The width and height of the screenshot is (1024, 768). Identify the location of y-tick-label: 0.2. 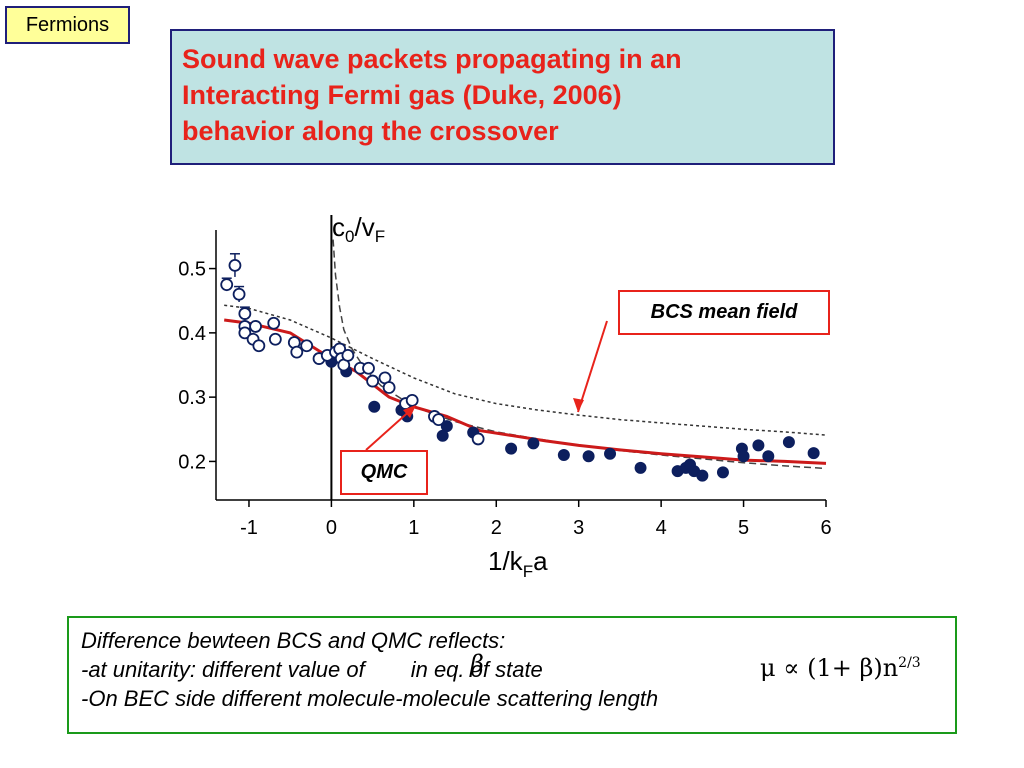
(192, 462).